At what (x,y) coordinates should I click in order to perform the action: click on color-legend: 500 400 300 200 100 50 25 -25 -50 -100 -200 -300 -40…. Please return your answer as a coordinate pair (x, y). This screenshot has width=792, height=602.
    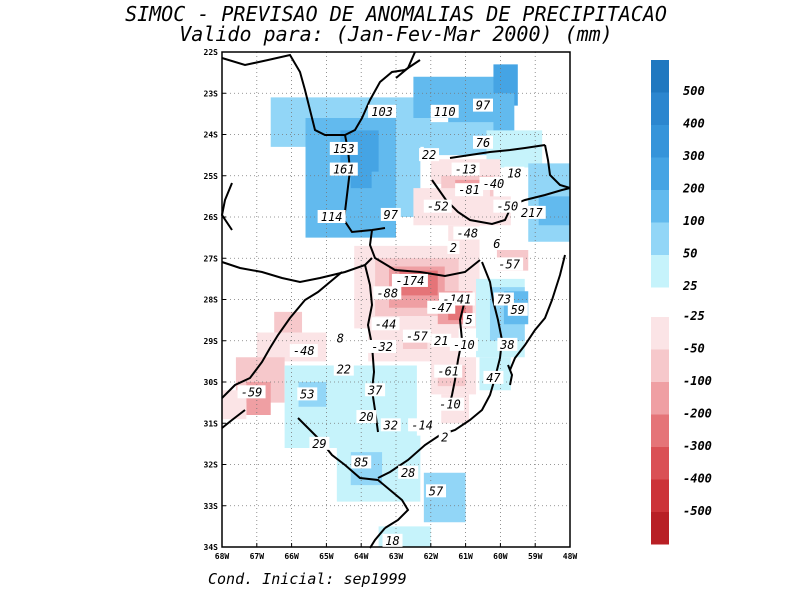
    Looking at the image, I should click on (681, 302).